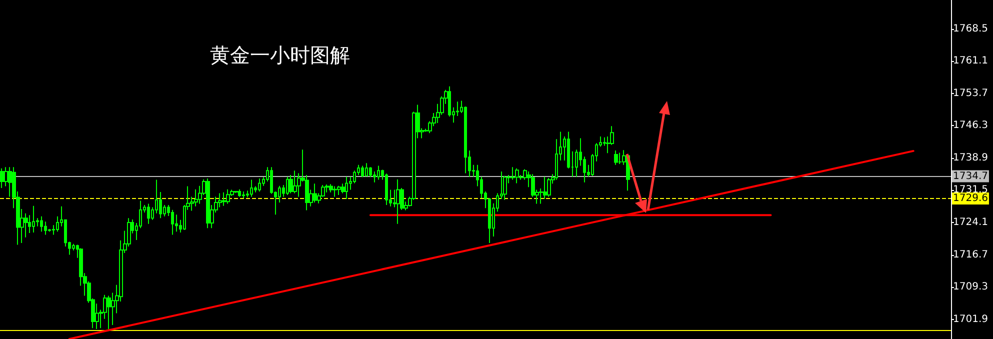  I want to click on y-tick-label: 1724.1, so click(970, 222).